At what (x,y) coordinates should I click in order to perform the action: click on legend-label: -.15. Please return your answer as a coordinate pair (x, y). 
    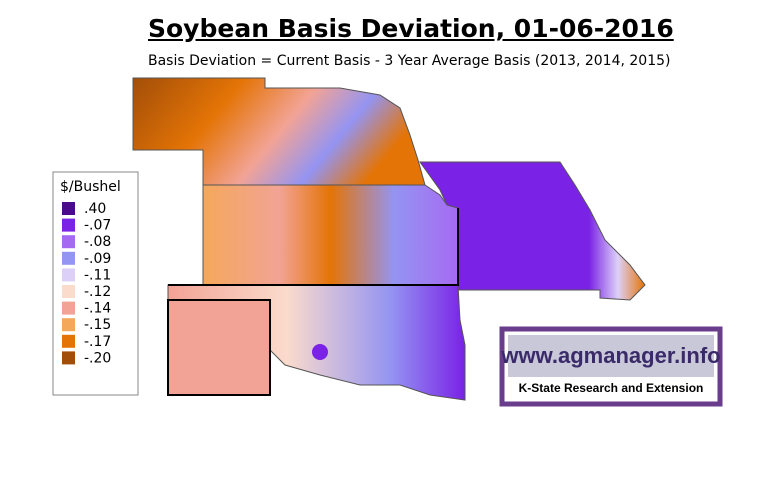
    Looking at the image, I should click on (97, 325).